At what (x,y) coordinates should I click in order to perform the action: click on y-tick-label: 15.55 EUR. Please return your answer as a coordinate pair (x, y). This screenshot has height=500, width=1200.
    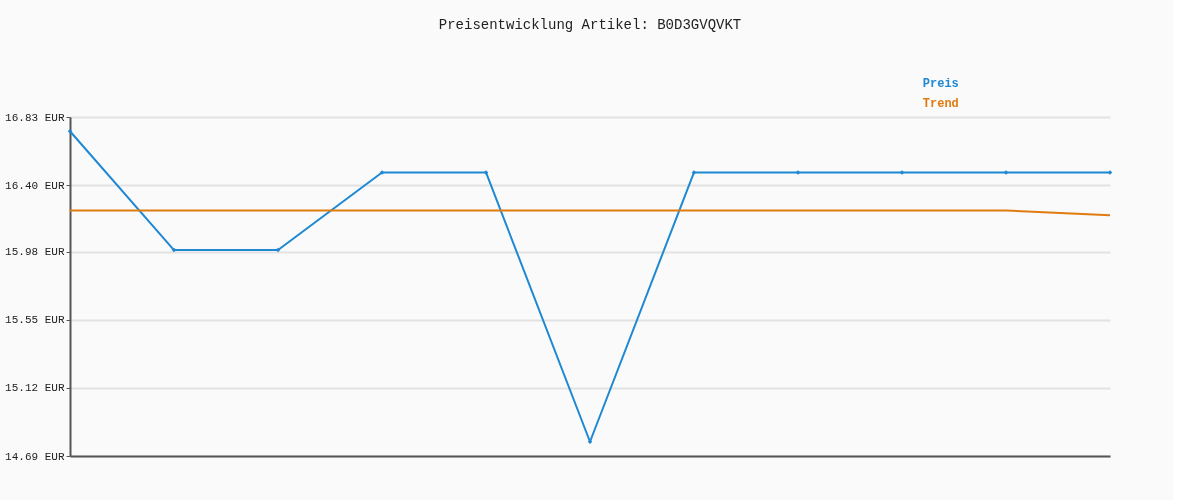
    Looking at the image, I should click on (35, 320).